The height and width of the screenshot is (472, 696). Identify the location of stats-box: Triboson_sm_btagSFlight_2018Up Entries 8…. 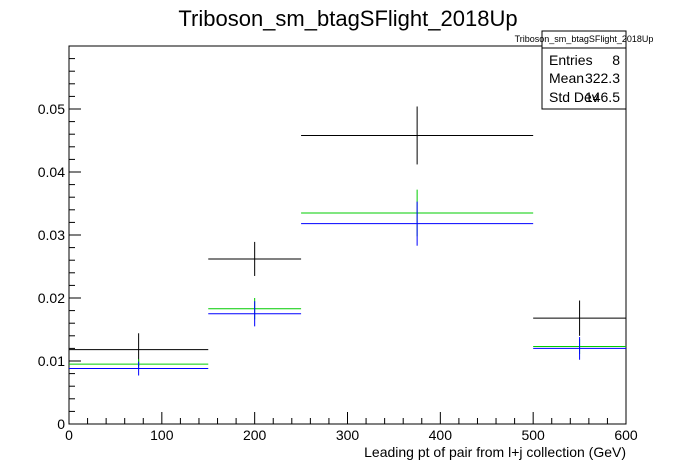
(584, 70).